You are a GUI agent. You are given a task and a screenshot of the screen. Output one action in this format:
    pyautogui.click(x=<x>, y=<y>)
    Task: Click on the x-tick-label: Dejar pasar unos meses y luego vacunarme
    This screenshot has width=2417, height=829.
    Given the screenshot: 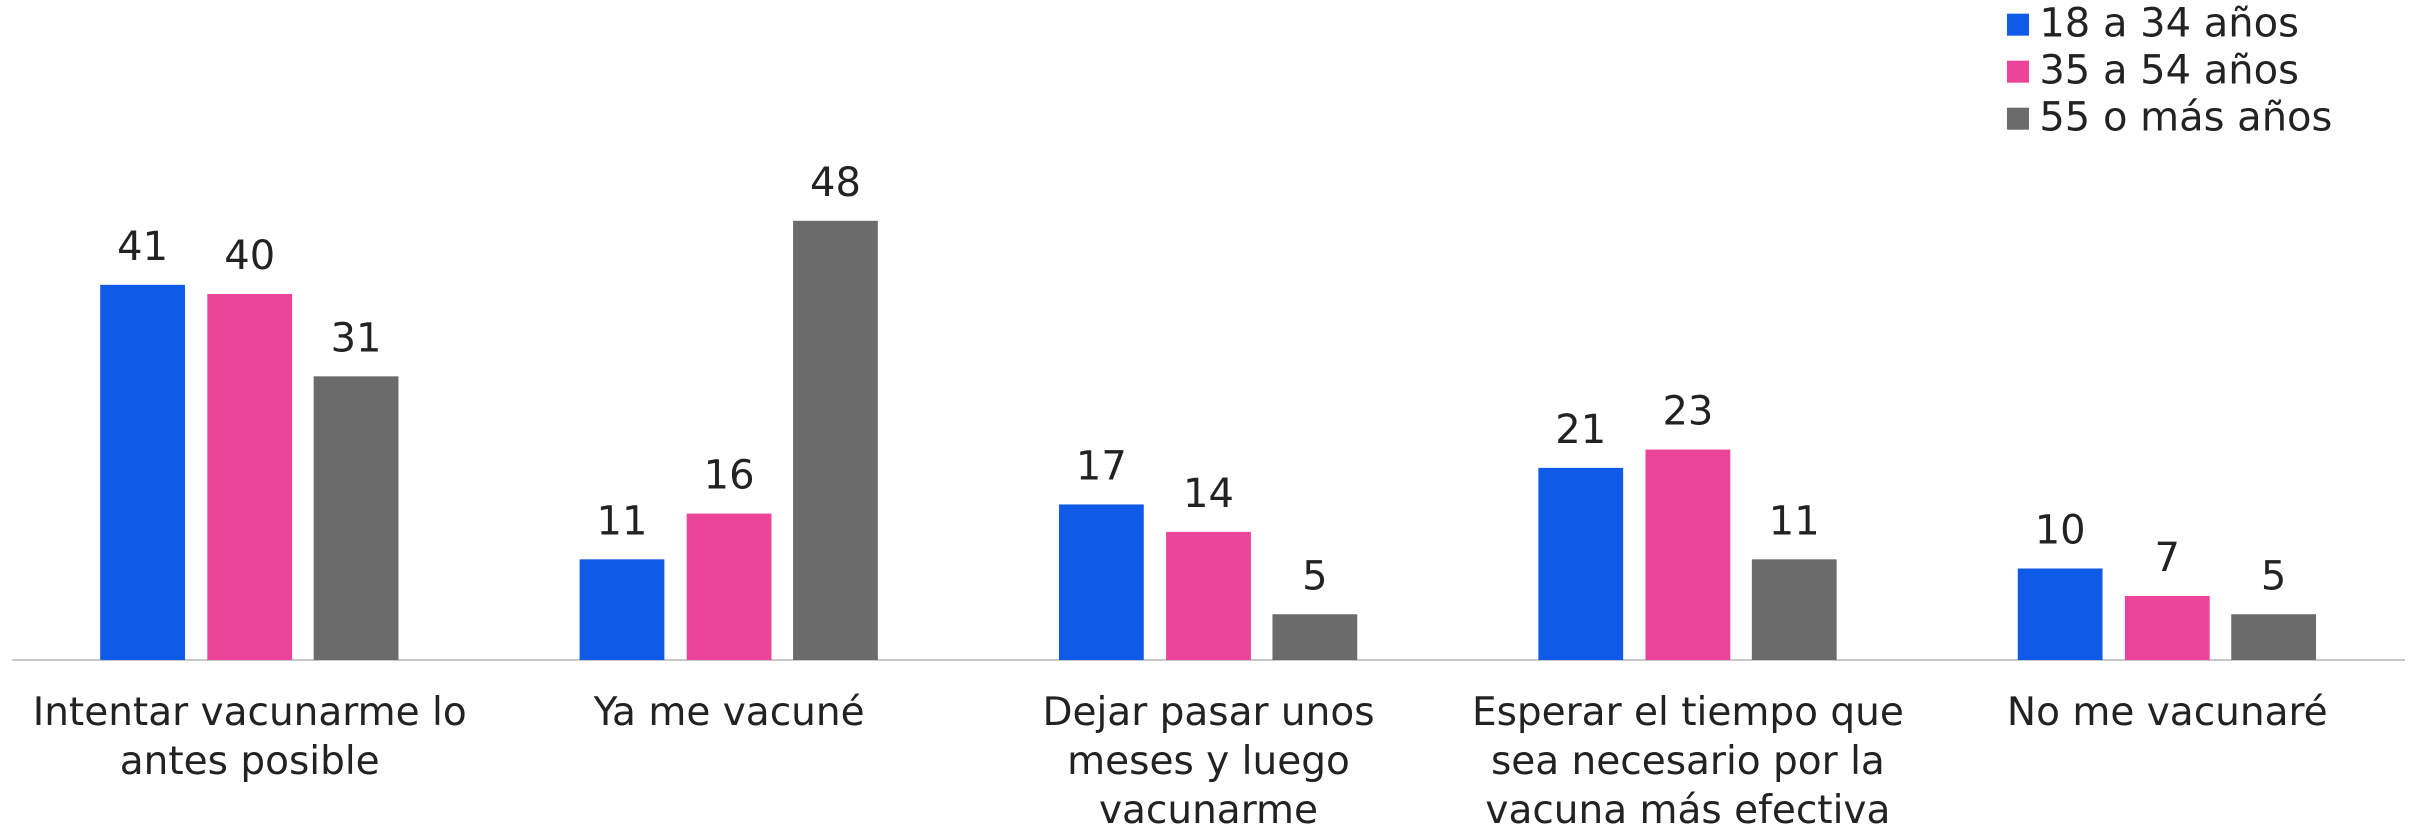 What is the action you would take?
    pyautogui.click(x=1208, y=759)
    